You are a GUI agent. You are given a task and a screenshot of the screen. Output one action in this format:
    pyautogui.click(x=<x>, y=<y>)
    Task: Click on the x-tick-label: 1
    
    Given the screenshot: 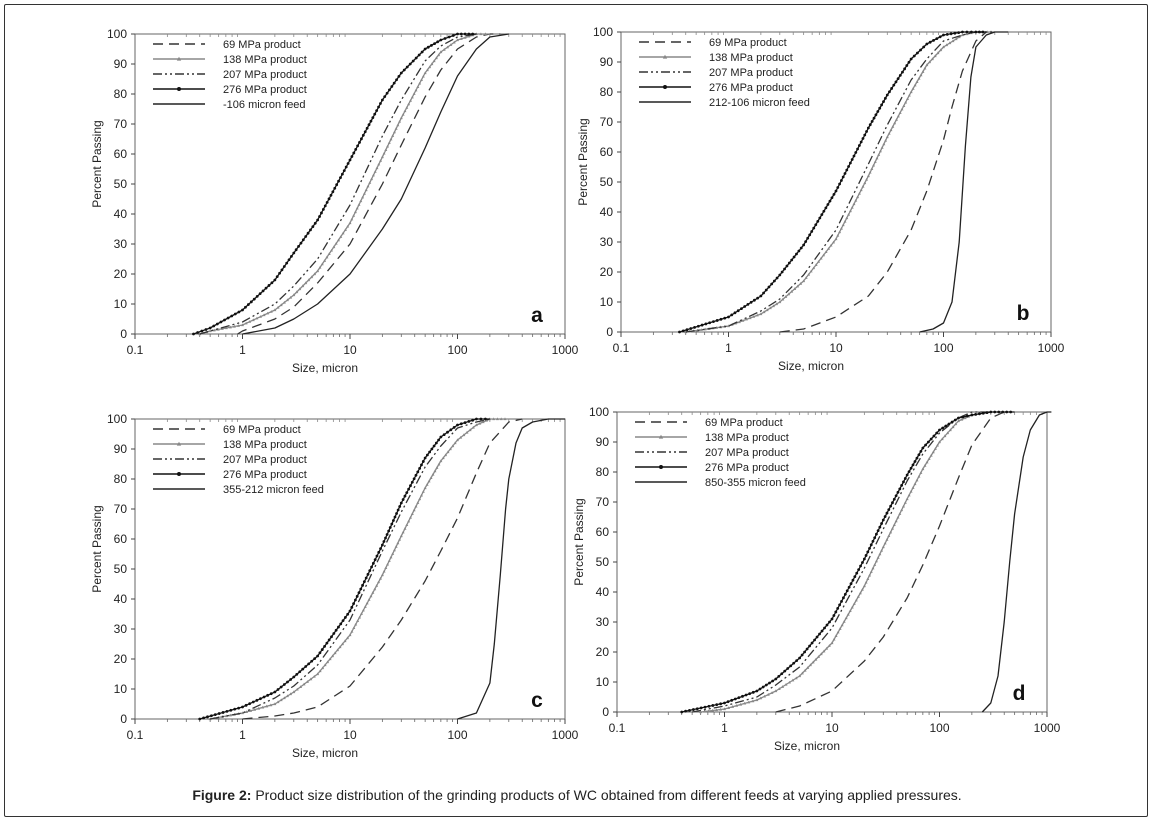 What is the action you would take?
    pyautogui.click(x=242, y=735)
    